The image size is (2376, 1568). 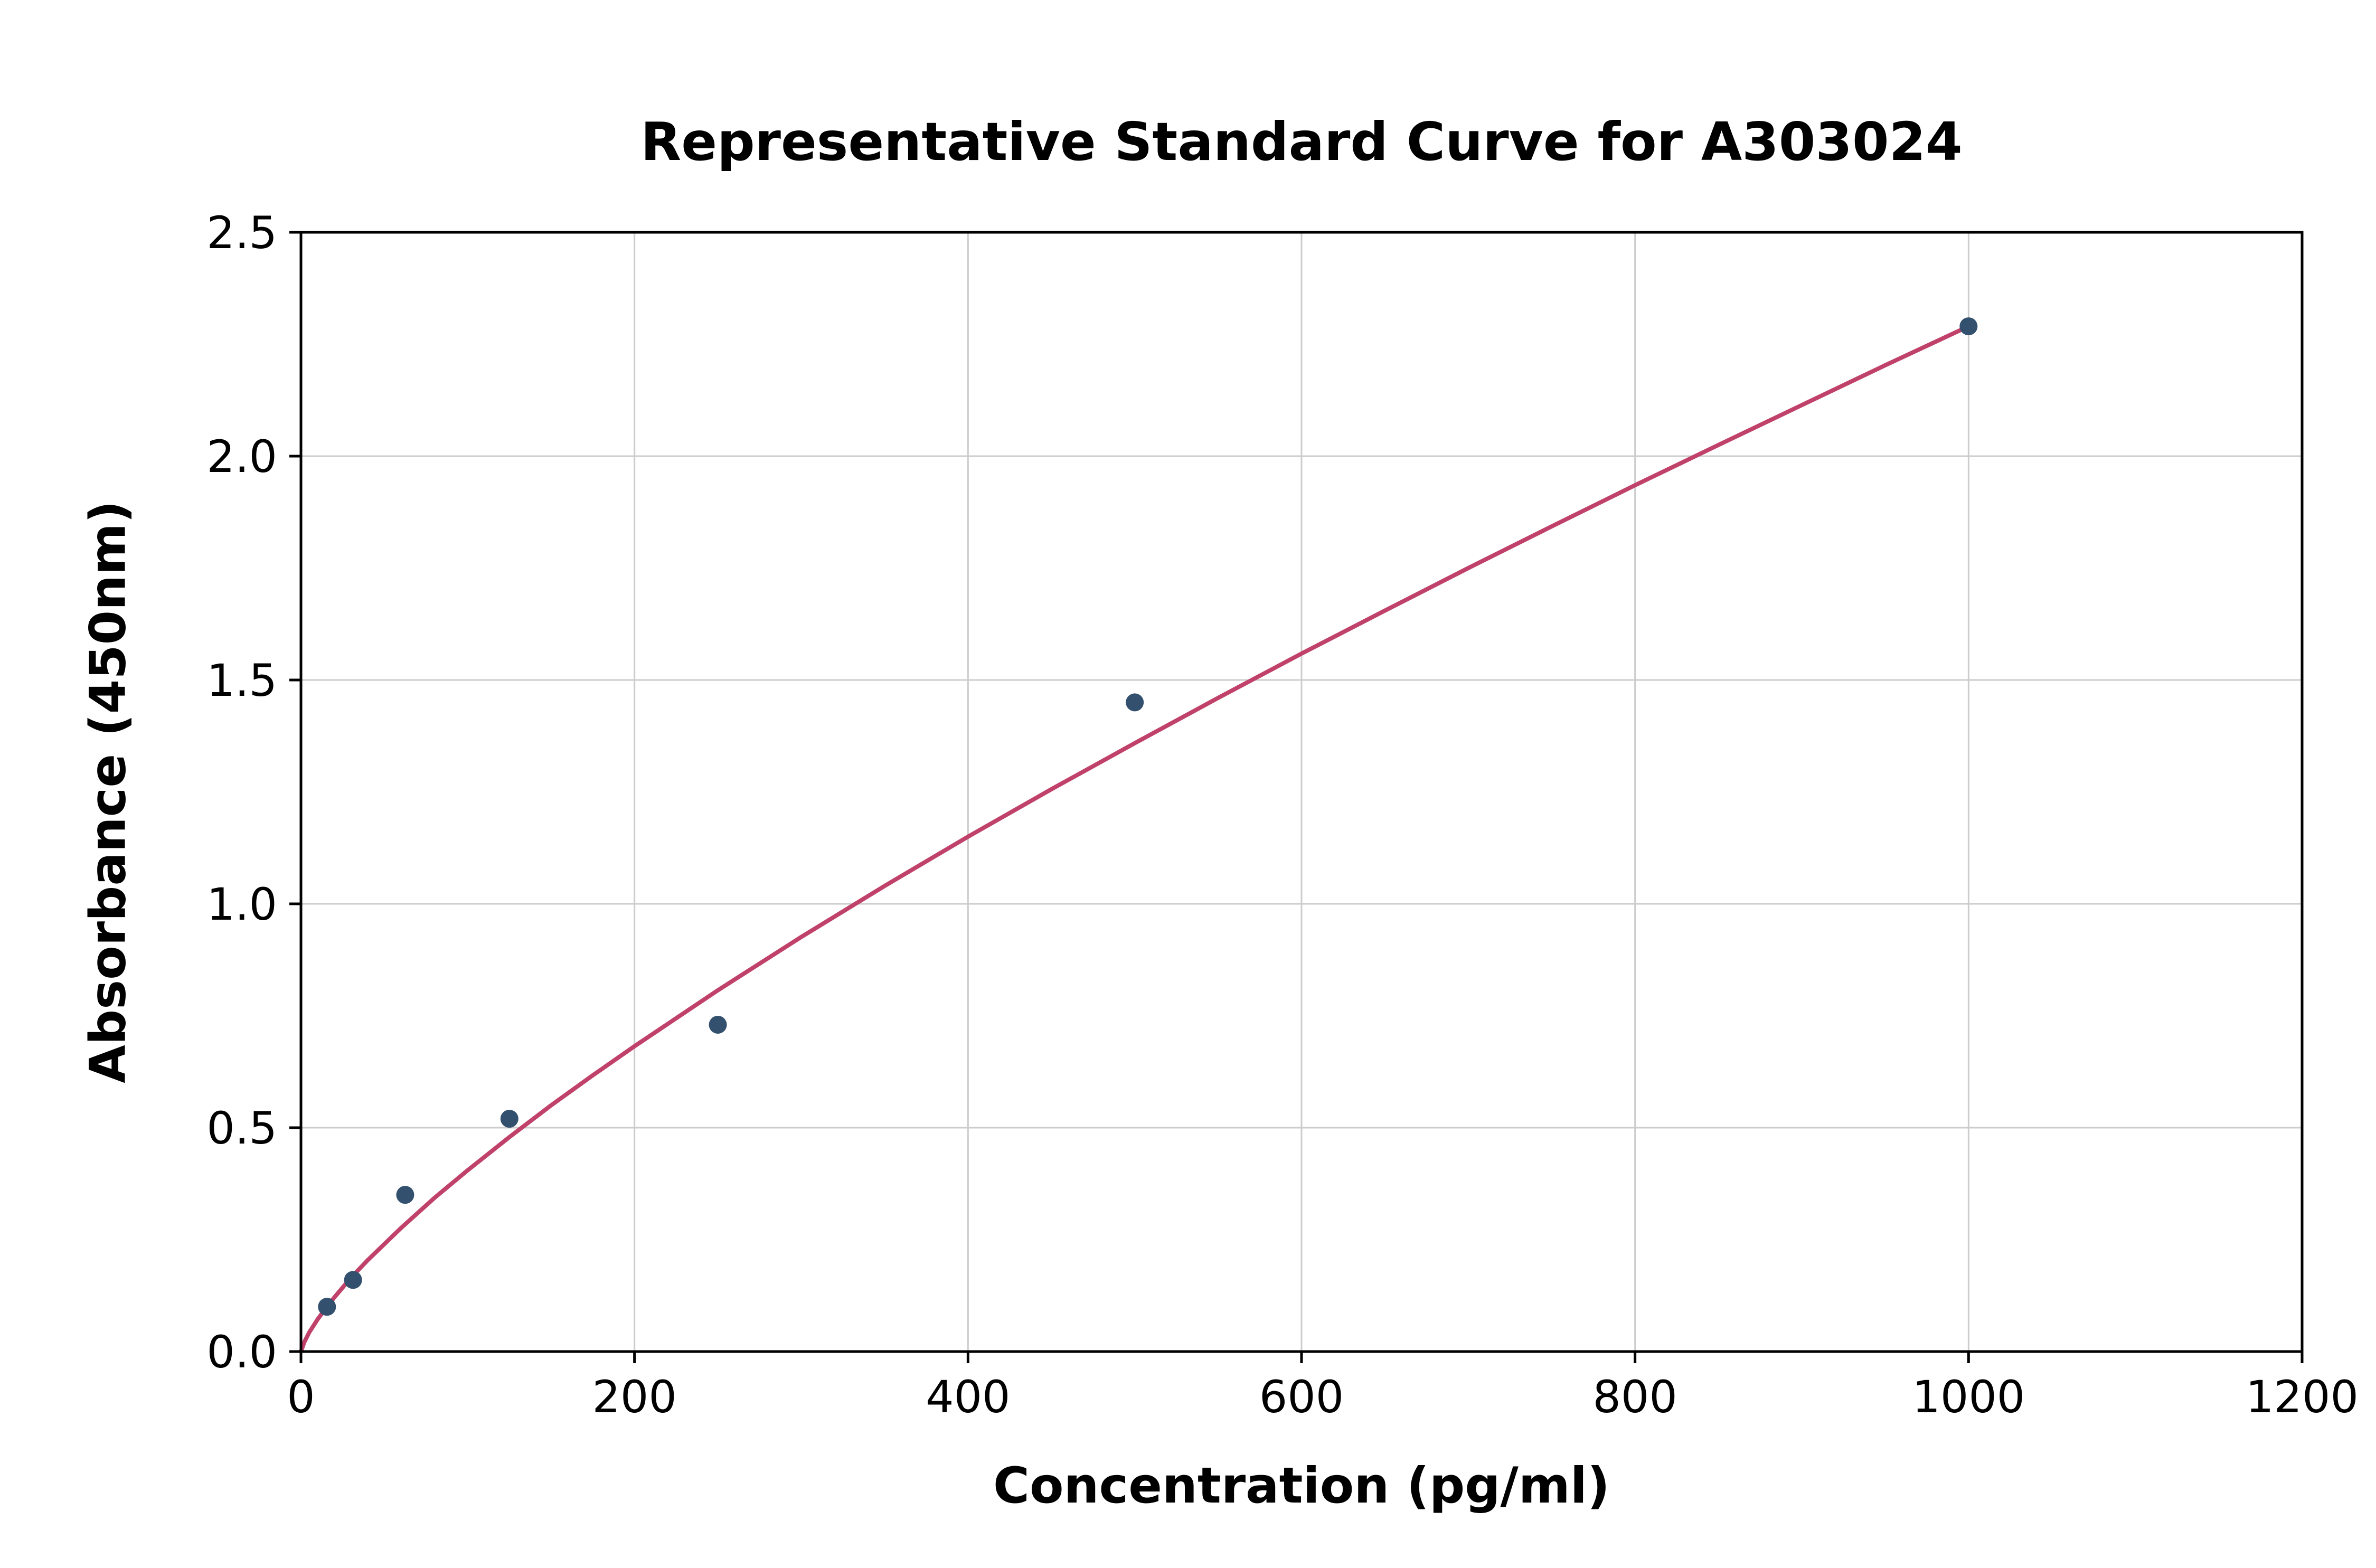 I want to click on y-tick-label: 1.0, so click(x=242, y=904).